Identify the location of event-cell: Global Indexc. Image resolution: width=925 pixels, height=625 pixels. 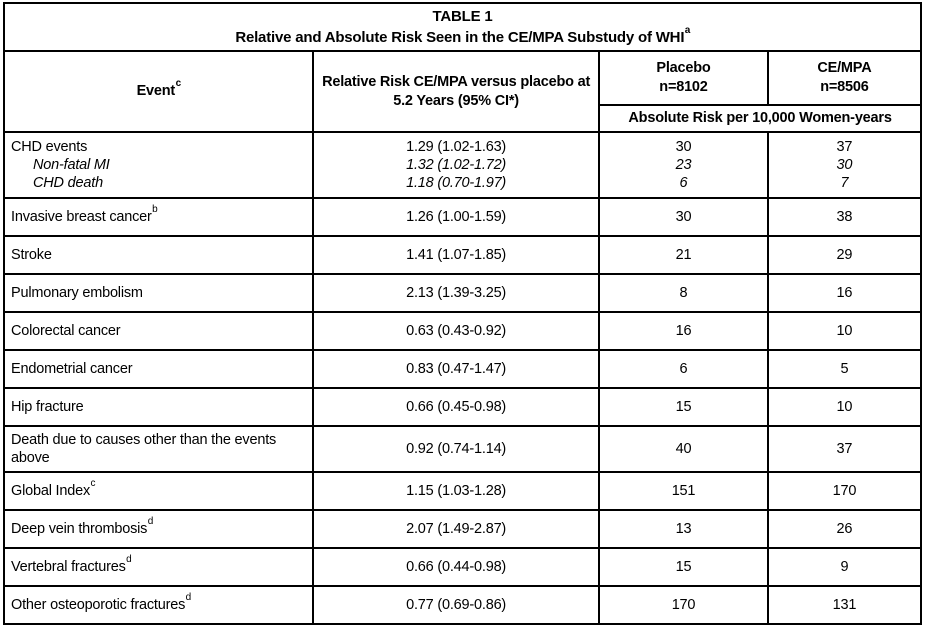
(158, 491).